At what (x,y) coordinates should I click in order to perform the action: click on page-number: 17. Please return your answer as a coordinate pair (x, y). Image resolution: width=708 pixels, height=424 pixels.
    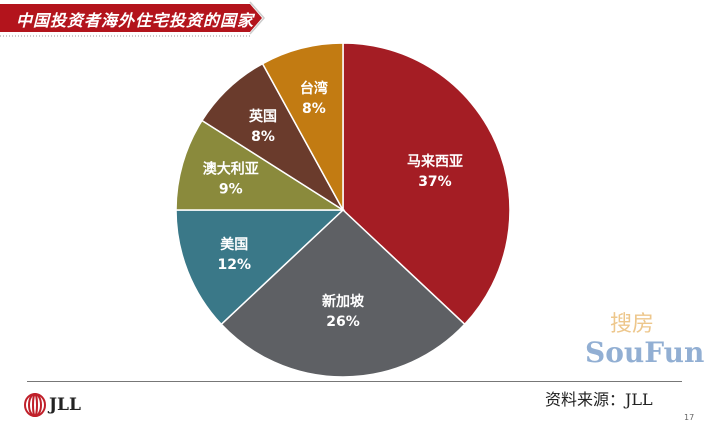
    Looking at the image, I should click on (689, 417).